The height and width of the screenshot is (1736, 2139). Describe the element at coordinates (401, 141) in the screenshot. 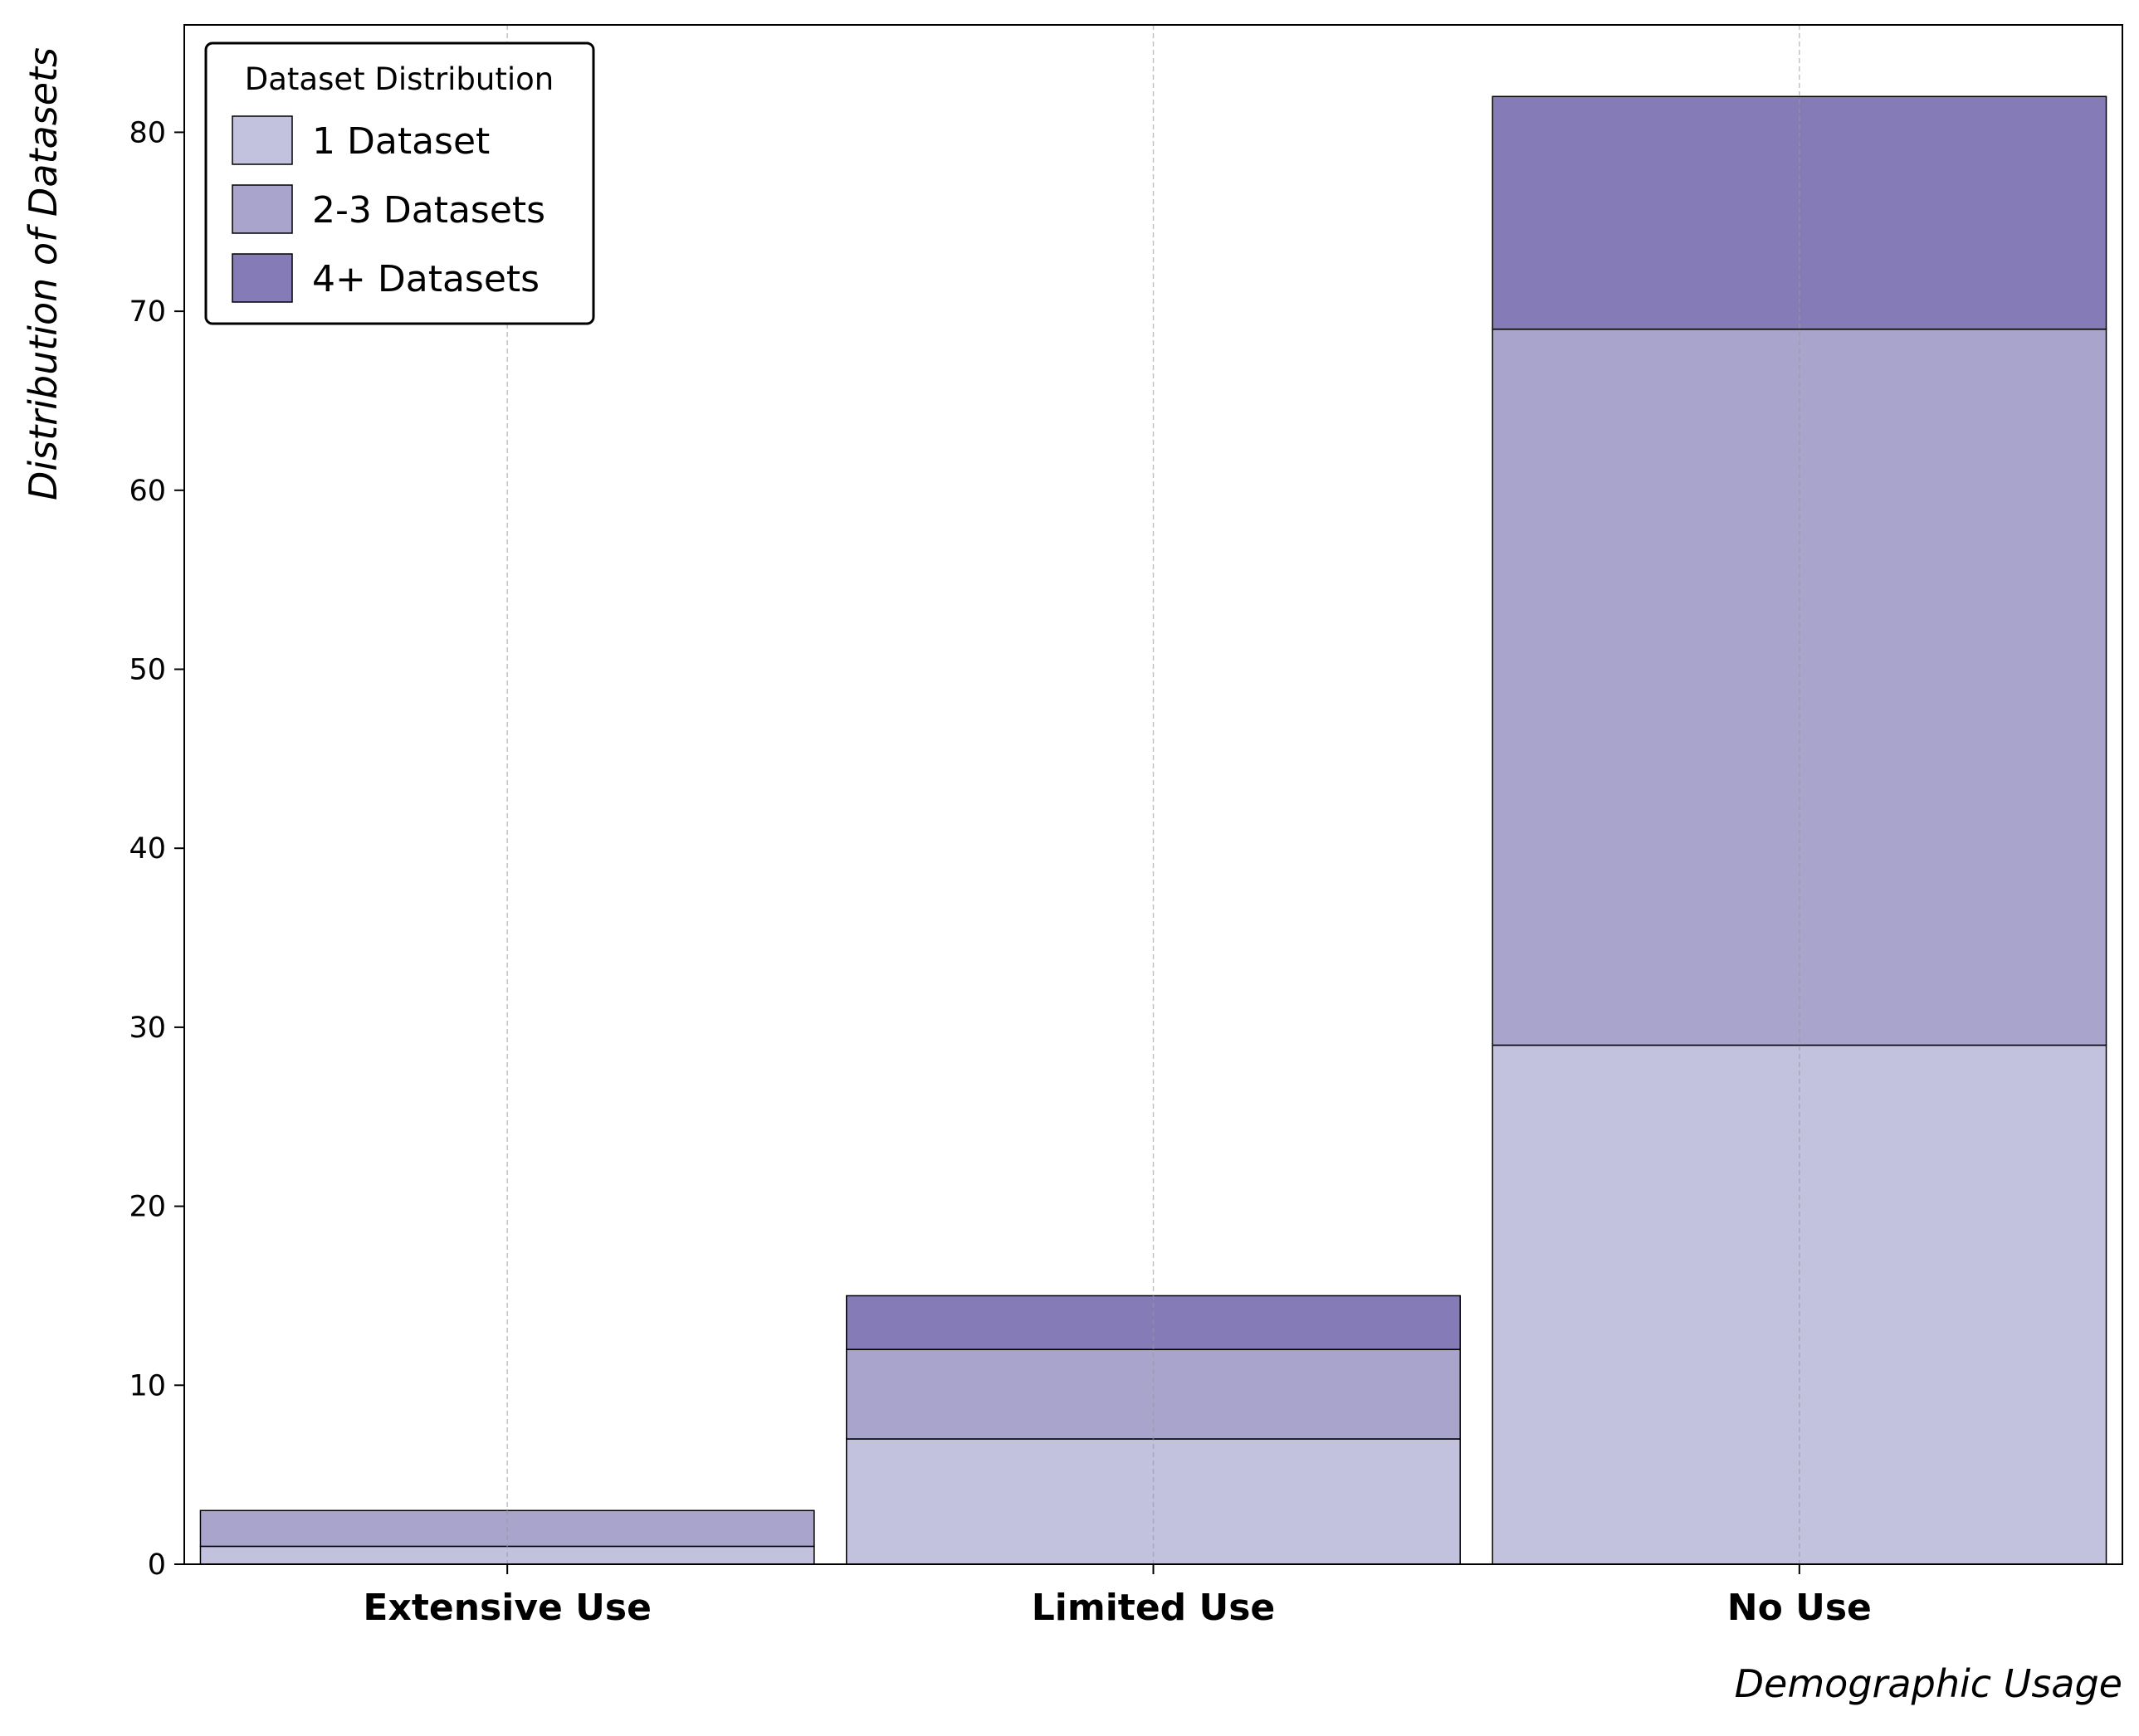

I see `legend-label-1: 1 Dataset` at that location.